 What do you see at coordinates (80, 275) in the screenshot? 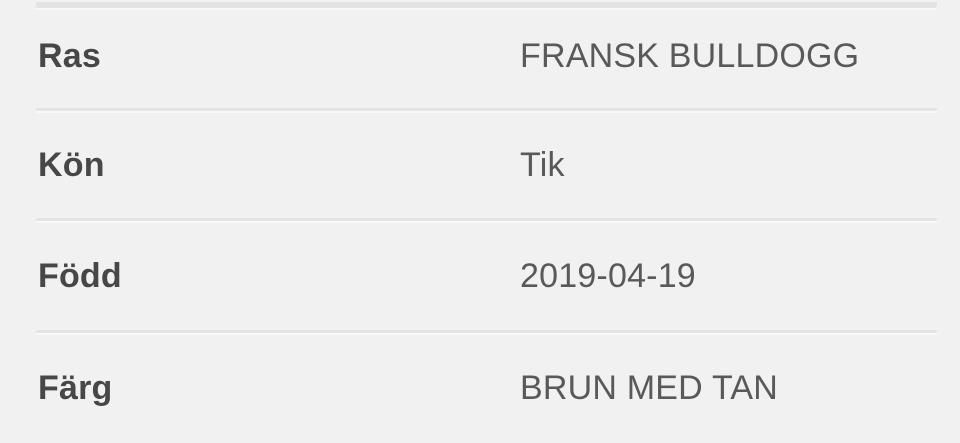
I see `row-label-fodd: Född` at bounding box center [80, 275].